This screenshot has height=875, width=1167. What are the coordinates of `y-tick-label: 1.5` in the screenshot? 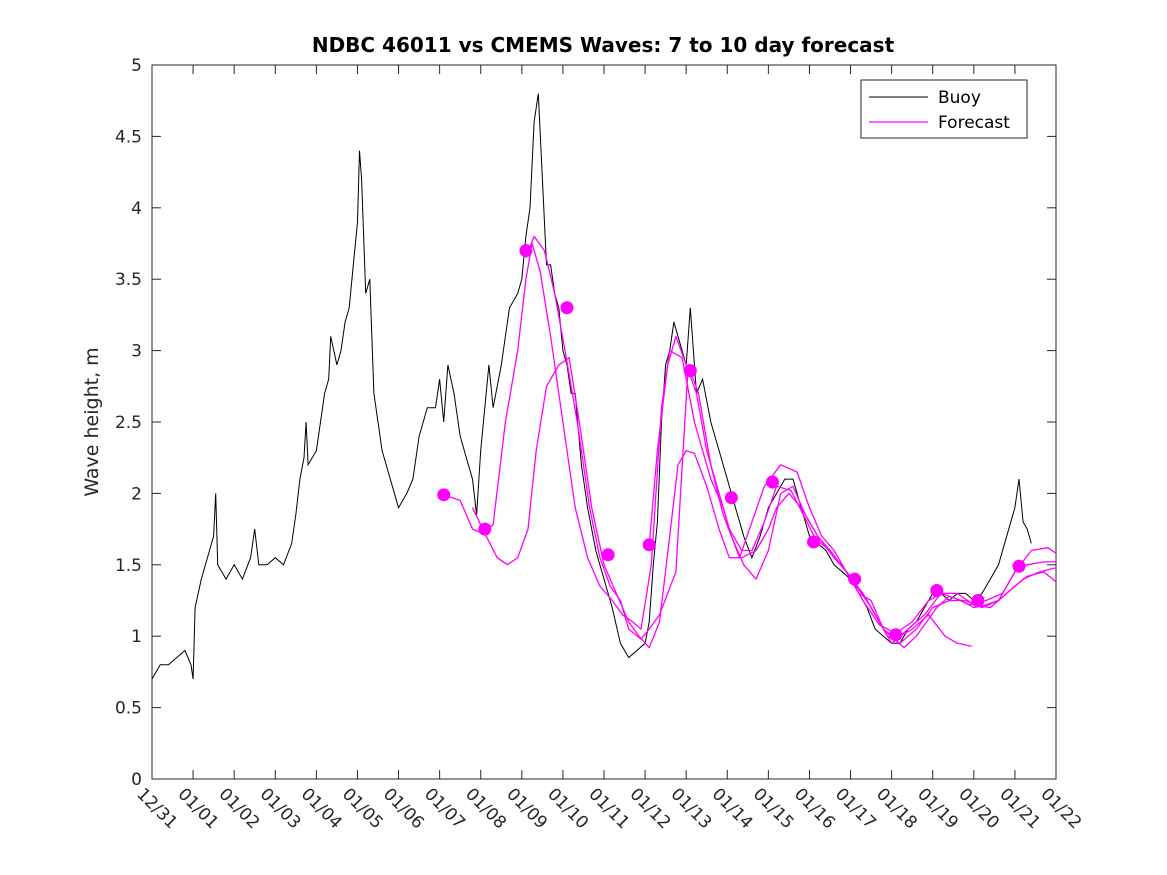 It's located at (128, 566).